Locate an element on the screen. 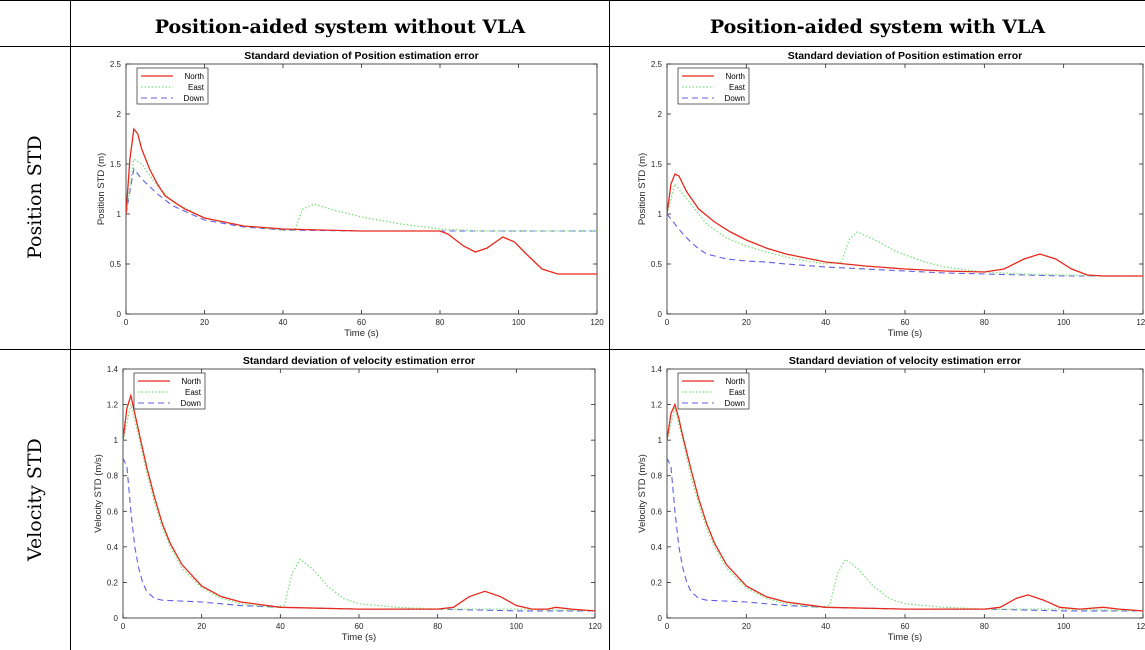 The width and height of the screenshot is (1145, 650). table-rule-left is located at coordinates (70, 325).